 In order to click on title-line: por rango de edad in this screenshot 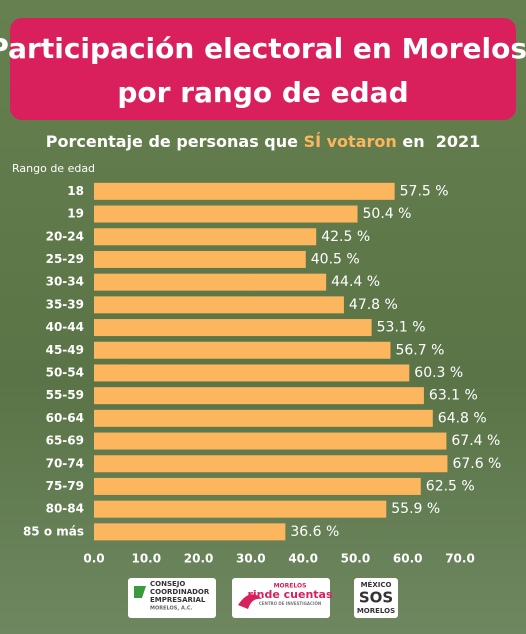, I will do `click(262, 92)`.